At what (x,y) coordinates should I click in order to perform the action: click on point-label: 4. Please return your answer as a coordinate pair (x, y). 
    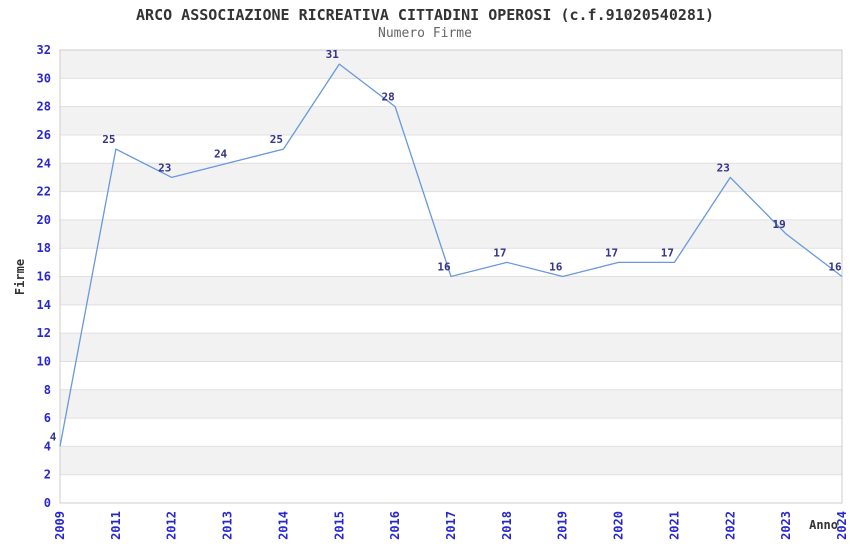
    Looking at the image, I should click on (53, 436).